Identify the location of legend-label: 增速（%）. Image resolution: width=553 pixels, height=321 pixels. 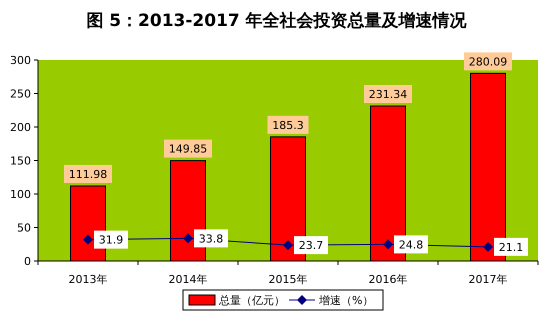
(346, 300).